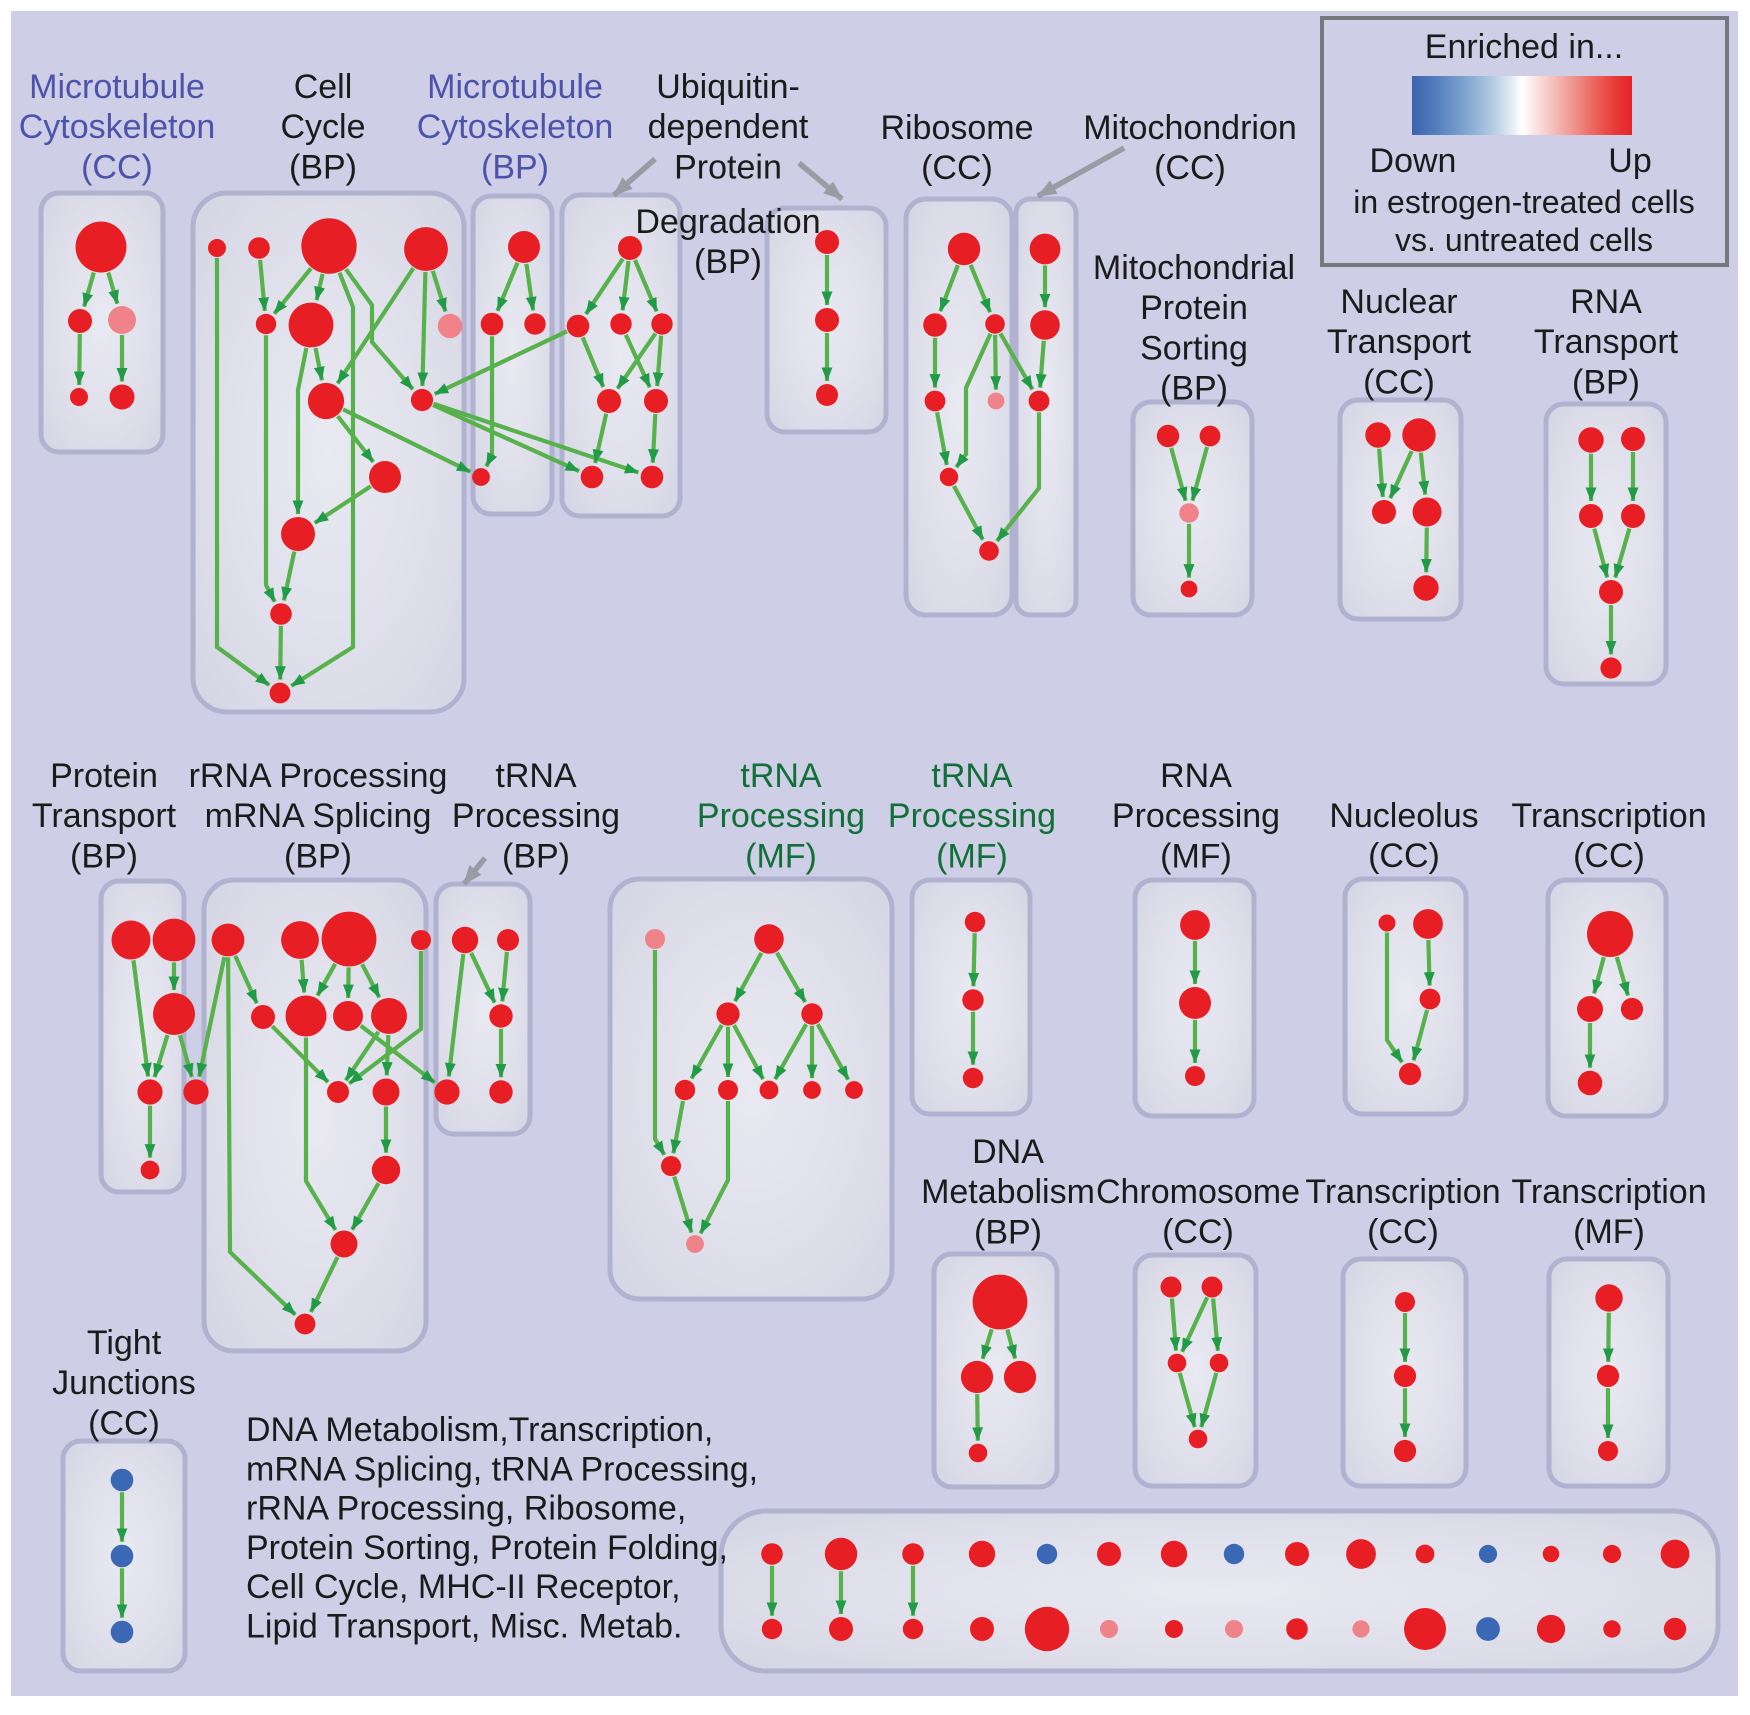  Describe the element at coordinates (1524, 240) in the screenshot. I see `svg-text: vs. untreated cells` at that location.